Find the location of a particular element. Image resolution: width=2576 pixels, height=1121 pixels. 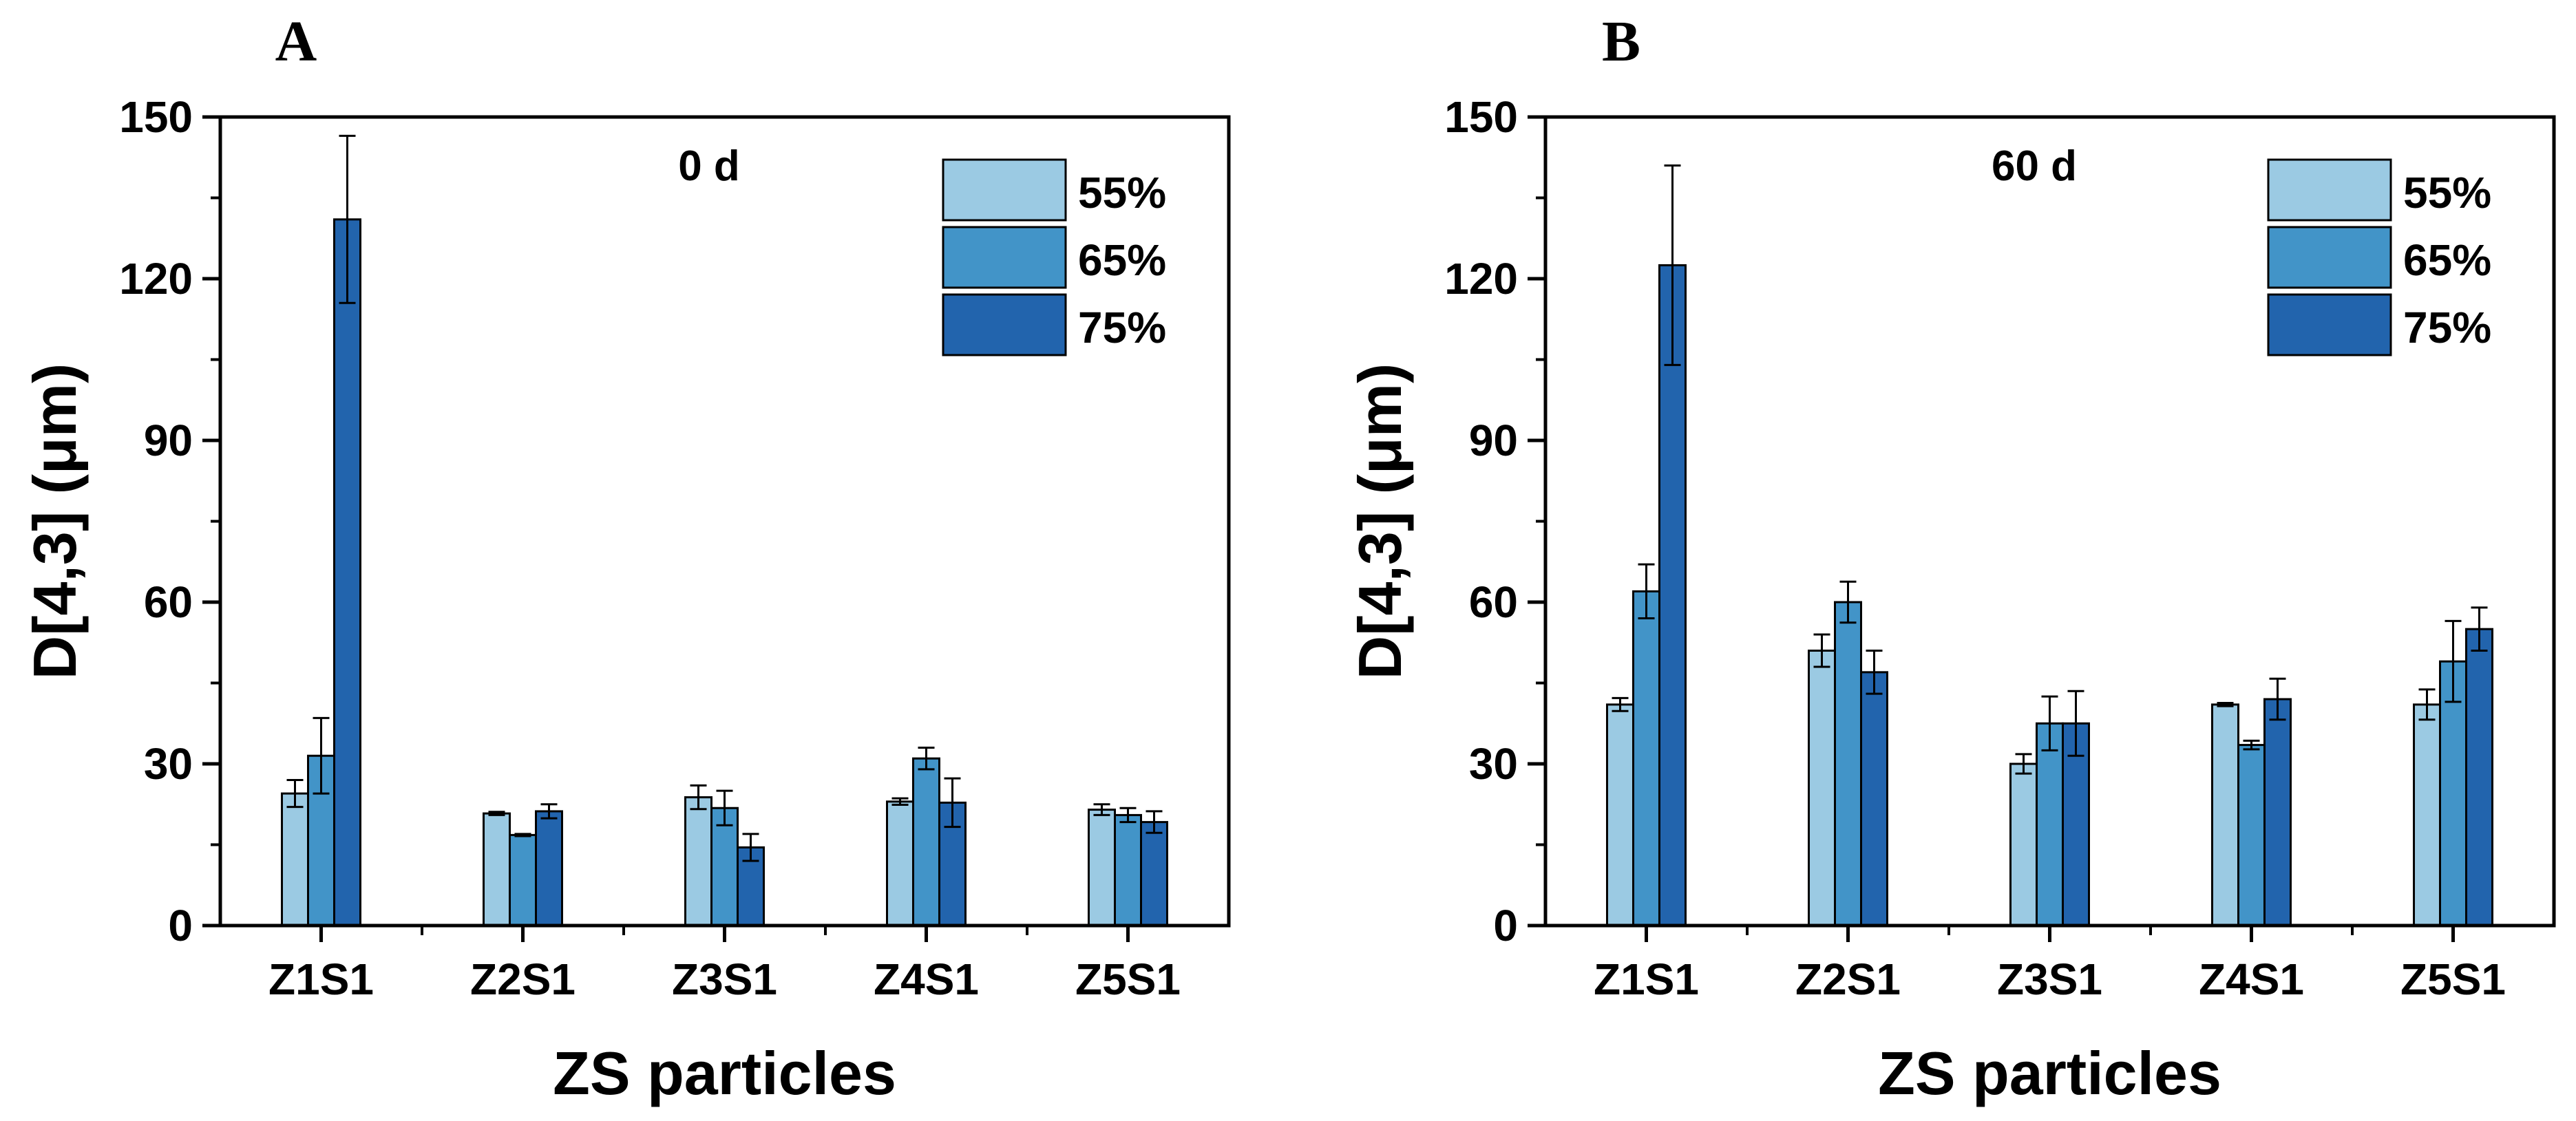

panel-letter: A is located at coordinates (296, 42).